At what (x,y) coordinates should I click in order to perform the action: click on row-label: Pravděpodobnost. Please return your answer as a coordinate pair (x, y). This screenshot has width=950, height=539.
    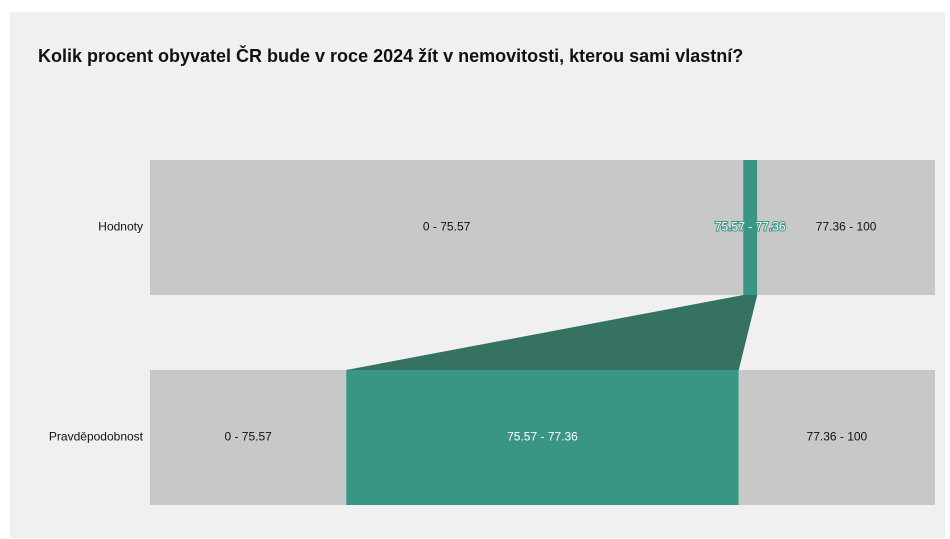
    Looking at the image, I should click on (96, 437).